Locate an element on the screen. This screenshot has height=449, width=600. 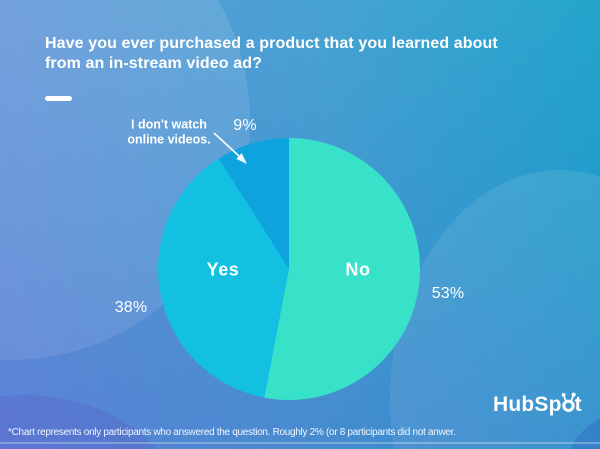
annotation-dont-watch: I don't watch online videos. is located at coordinates (168, 132).